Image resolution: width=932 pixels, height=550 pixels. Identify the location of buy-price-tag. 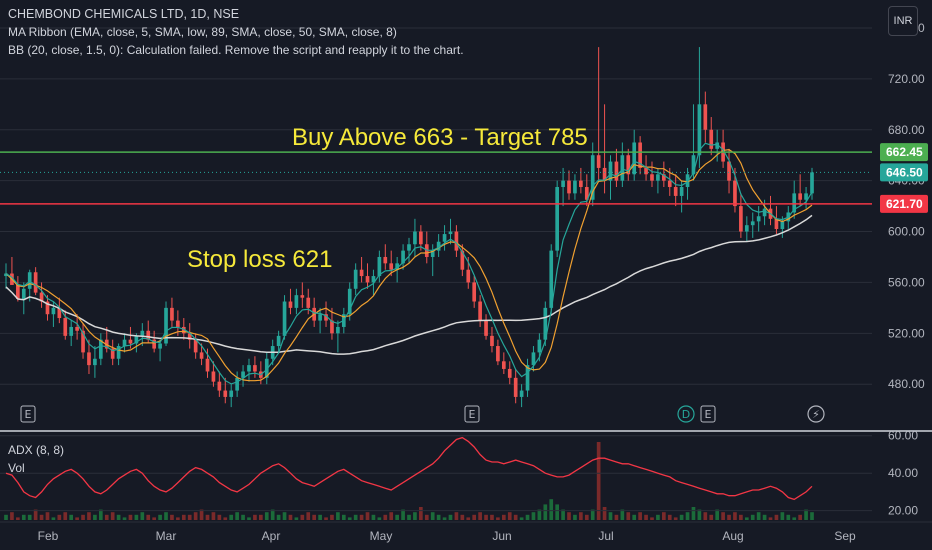
(904, 152).